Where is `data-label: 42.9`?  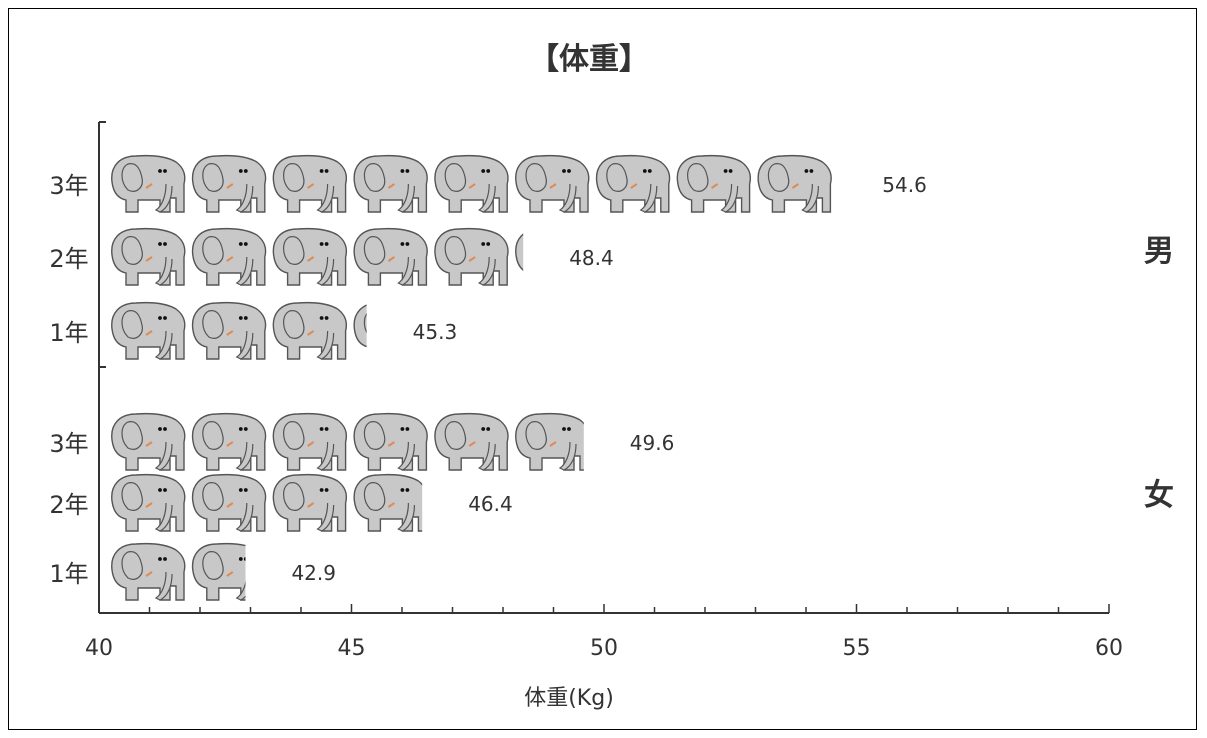
data-label: 42.9 is located at coordinates (313, 573).